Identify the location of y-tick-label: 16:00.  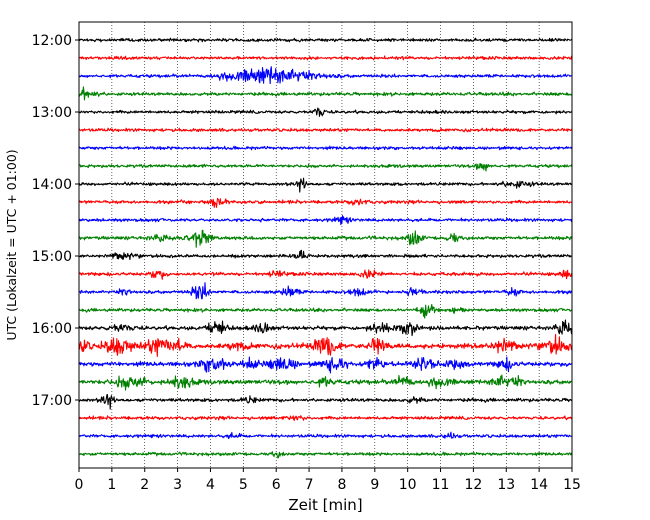
(52, 329).